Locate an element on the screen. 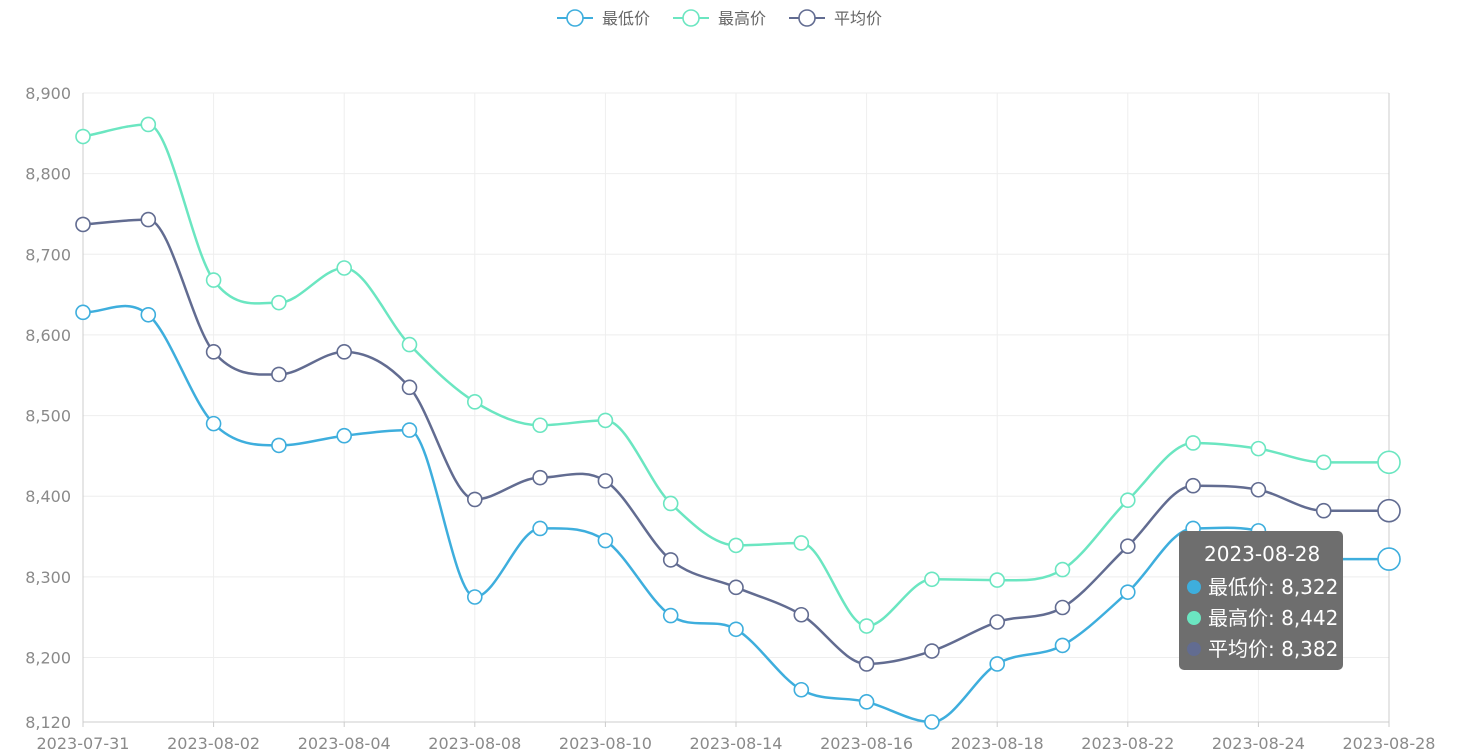 The width and height of the screenshot is (1460, 756). y-tick-label: 8,120 is located at coordinates (48, 722).